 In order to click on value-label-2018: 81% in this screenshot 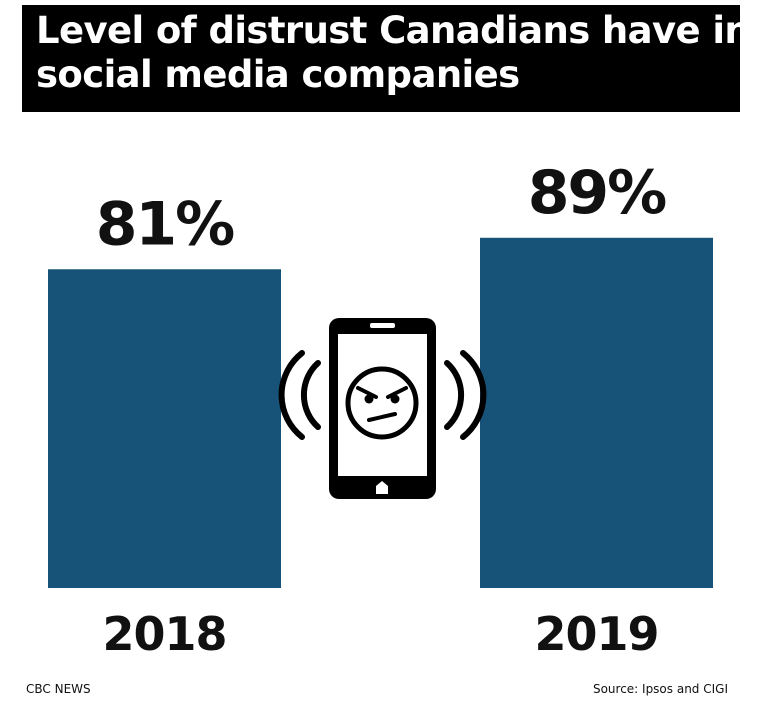, I will do `click(165, 224)`.